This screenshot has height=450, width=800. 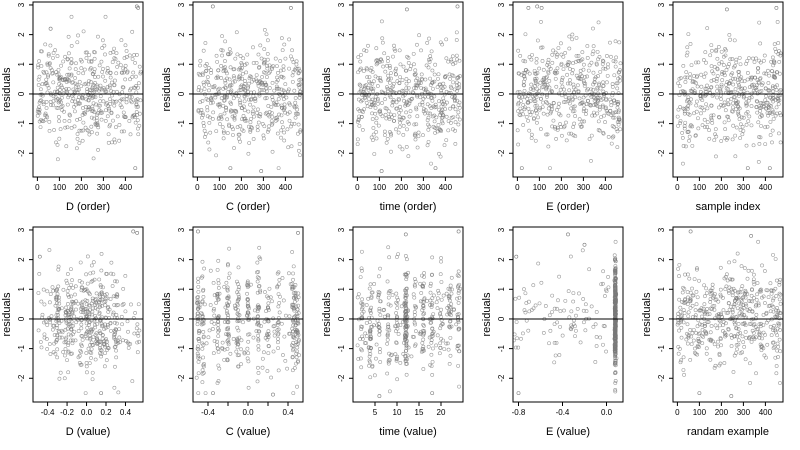 I want to click on y-tick-label: -2, so click(x=661, y=378).